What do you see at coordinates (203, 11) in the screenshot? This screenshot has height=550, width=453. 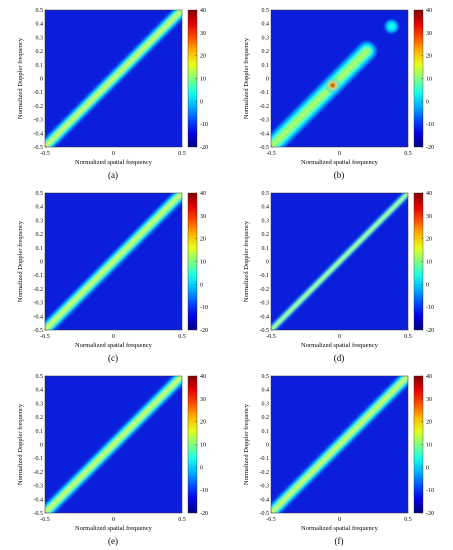 I see `colorbar-tick-label: 40` at bounding box center [203, 11].